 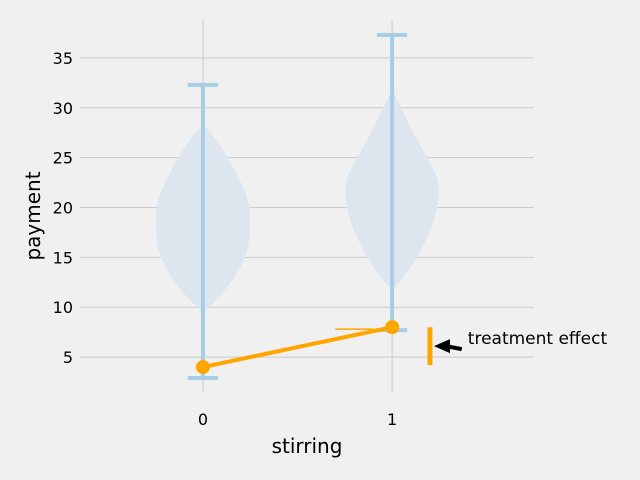 I want to click on treatment-effect: treatment effect, so click(x=401, y=347).